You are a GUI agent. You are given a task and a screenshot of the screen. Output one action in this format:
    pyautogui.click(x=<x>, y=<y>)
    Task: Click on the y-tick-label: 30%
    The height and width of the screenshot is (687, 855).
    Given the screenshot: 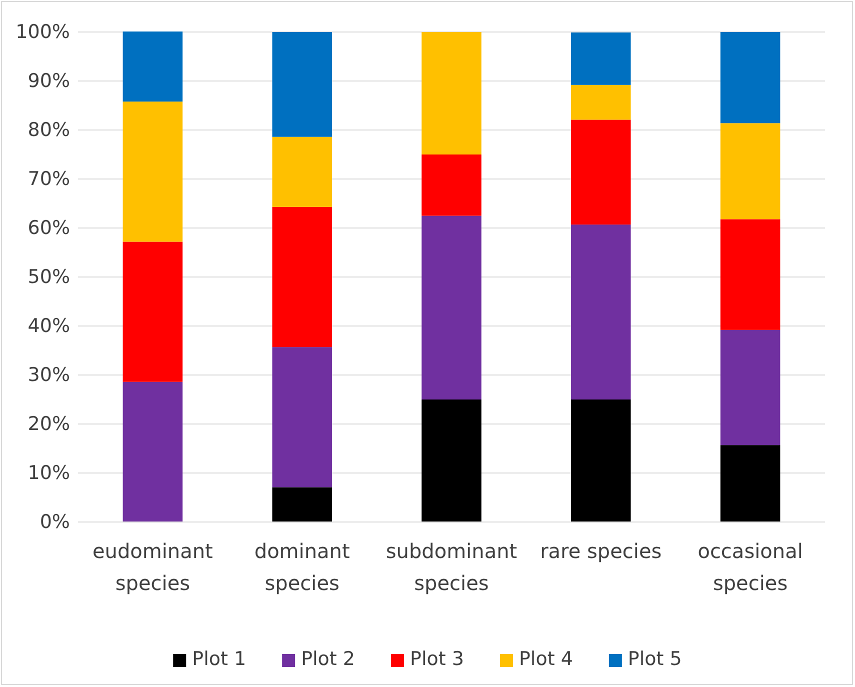 What is the action you would take?
    pyautogui.click(x=49, y=375)
    